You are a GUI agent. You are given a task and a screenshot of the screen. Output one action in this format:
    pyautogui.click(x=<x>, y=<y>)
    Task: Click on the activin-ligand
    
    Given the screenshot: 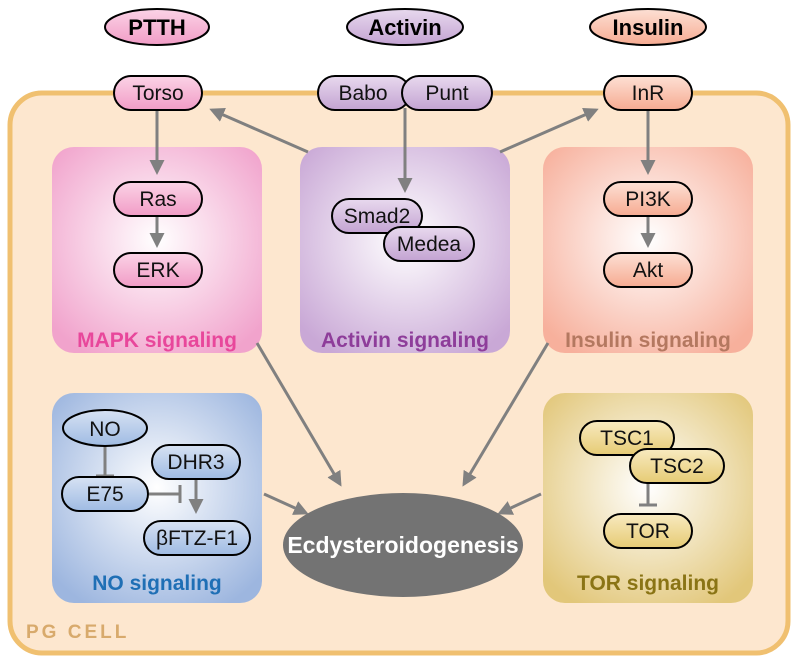 What is the action you would take?
    pyautogui.click(x=405, y=27)
    